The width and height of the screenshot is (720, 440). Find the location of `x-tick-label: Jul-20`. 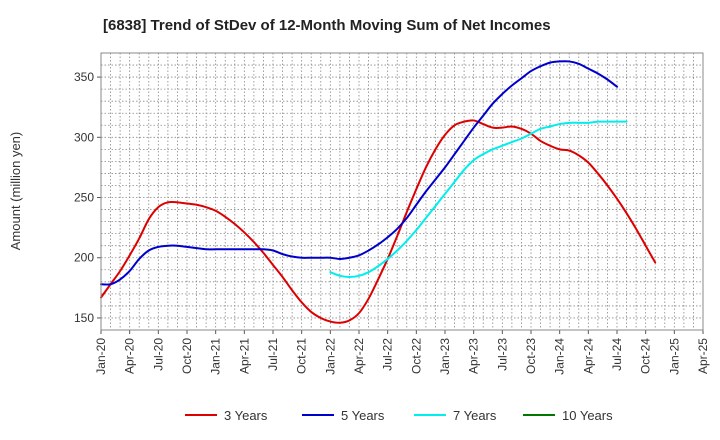

x-tick-label: Jul-20 is located at coordinates (158, 354).